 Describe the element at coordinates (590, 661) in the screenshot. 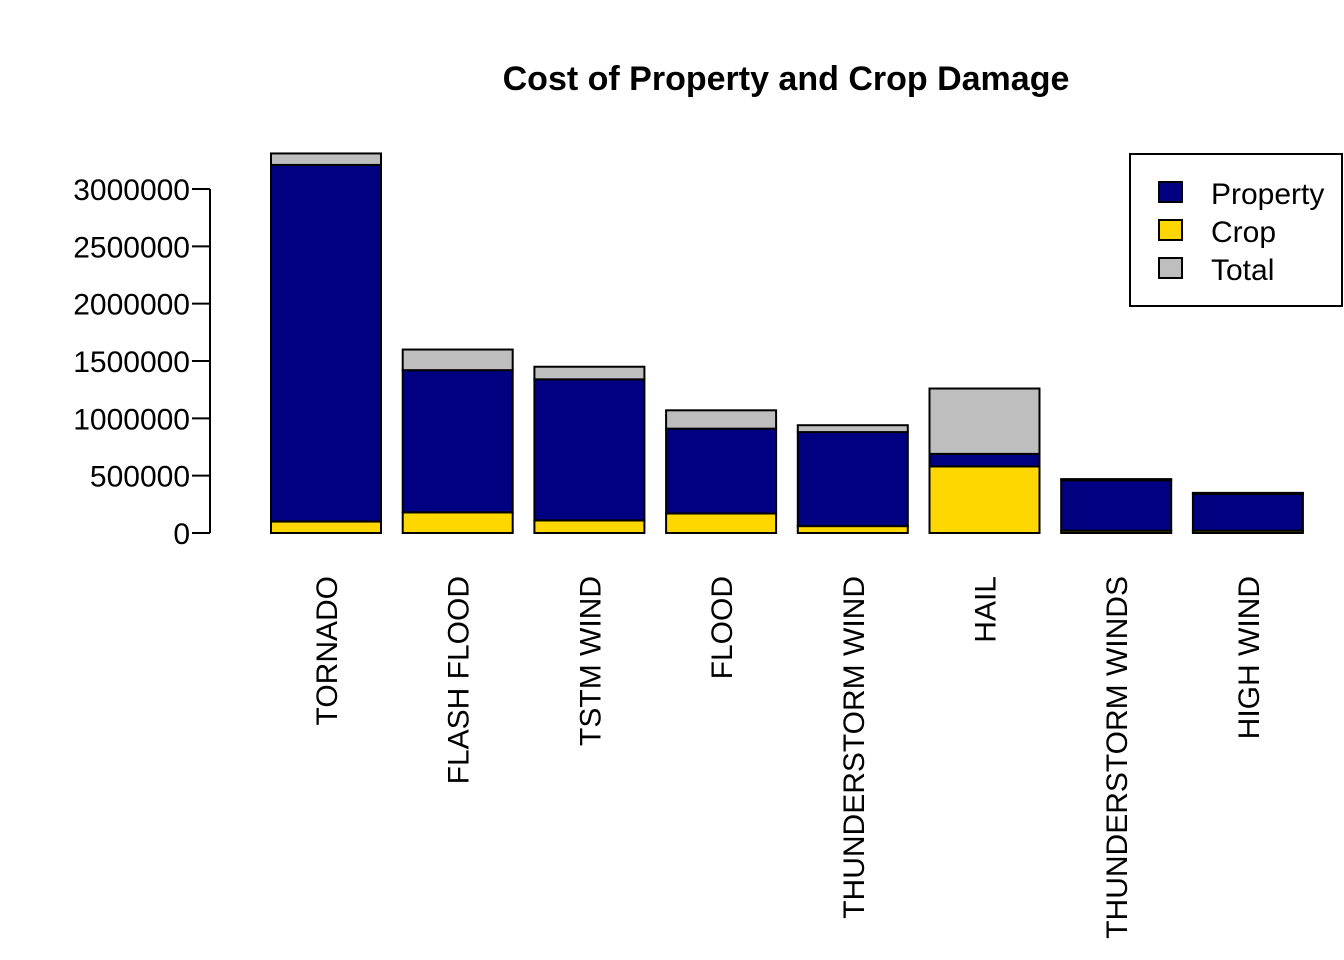

I see `x-category-label: TSTM WIND` at that location.